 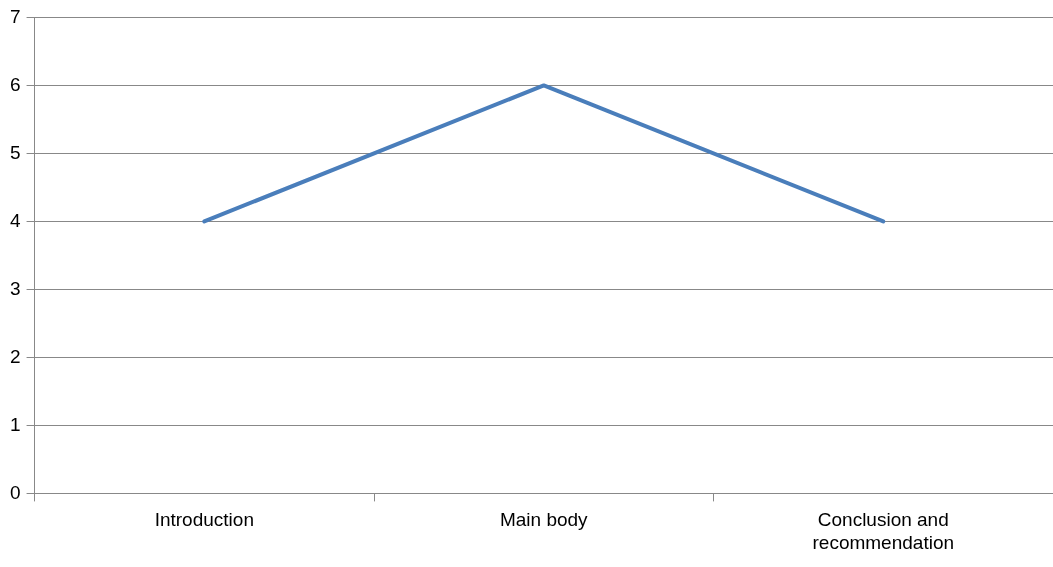 I want to click on y-tick-label: 3, so click(x=15, y=288).